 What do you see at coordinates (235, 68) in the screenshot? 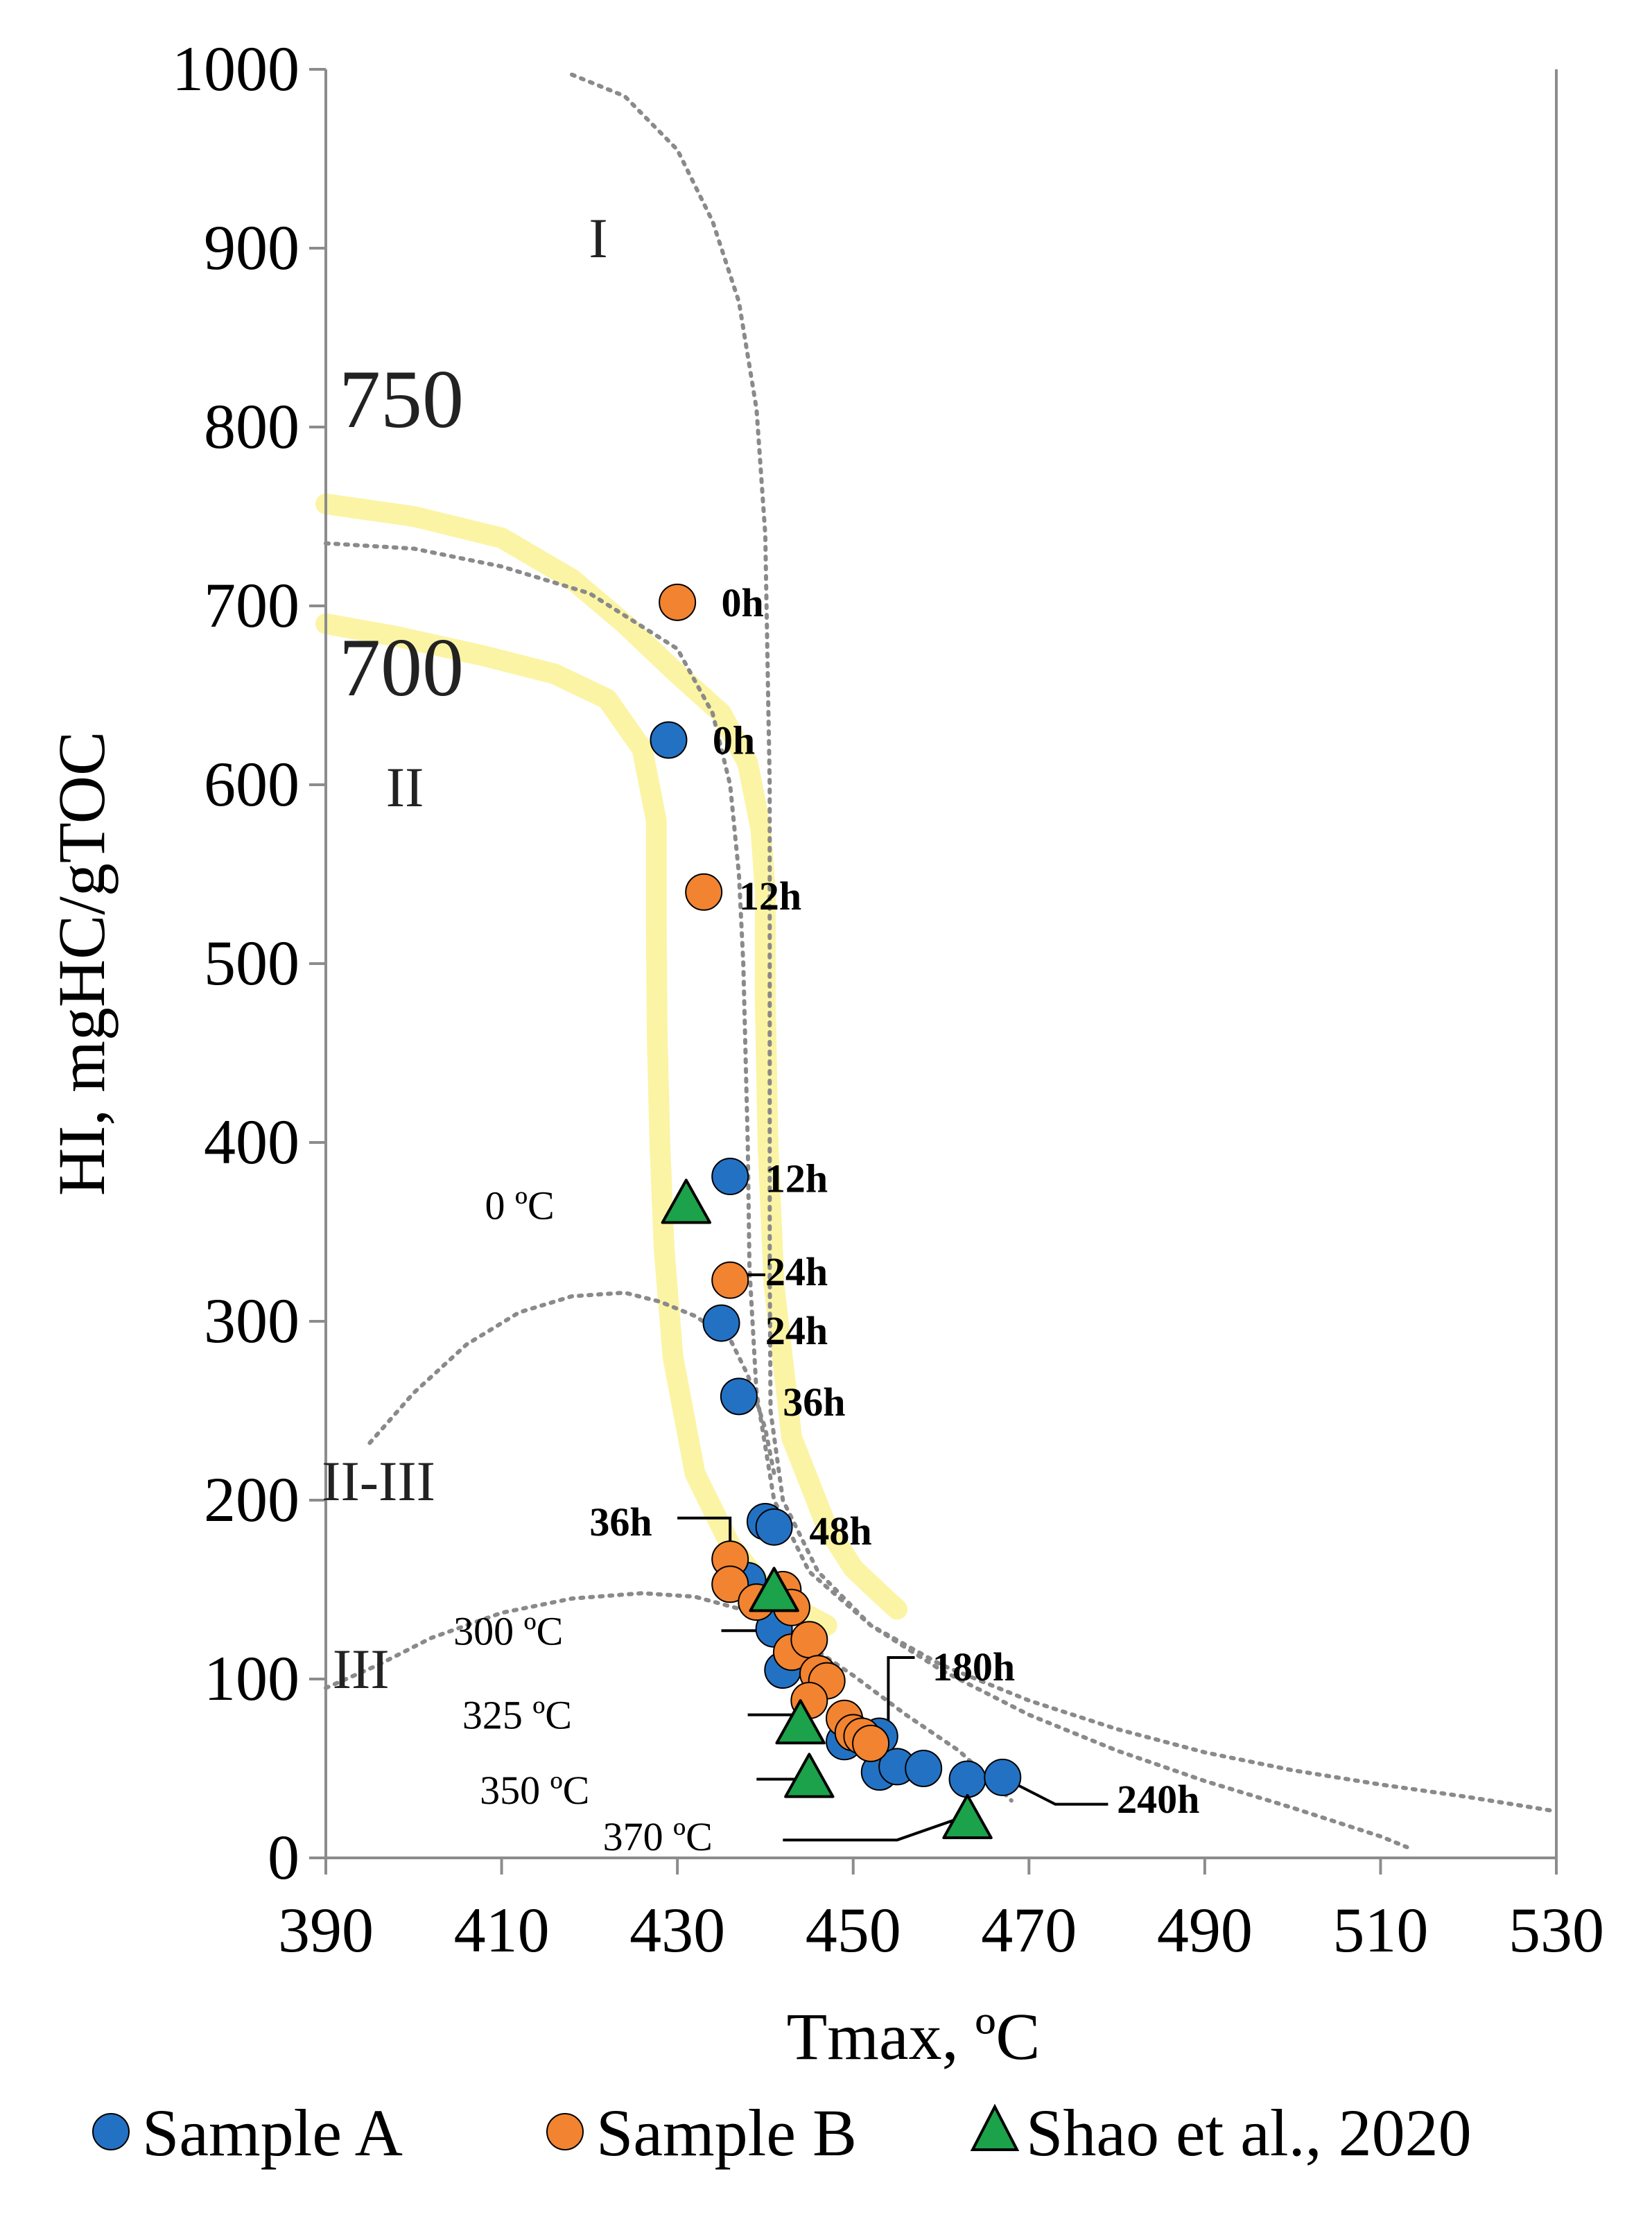
I see `y-tick-label: 1000` at bounding box center [235, 68].